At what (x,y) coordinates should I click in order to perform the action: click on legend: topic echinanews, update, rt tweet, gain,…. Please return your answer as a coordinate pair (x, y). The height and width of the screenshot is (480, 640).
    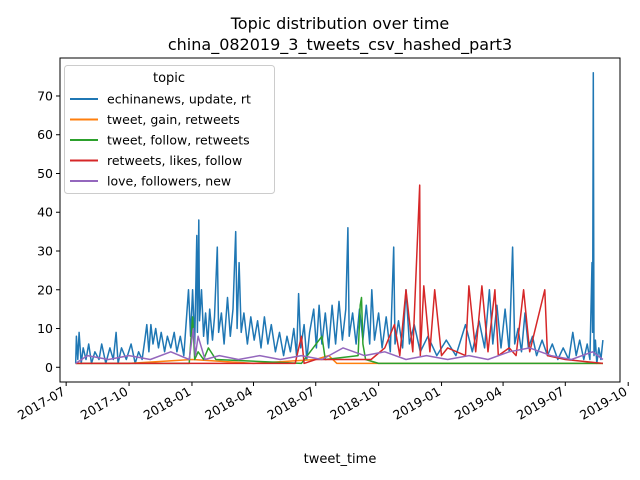
    Looking at the image, I should click on (169, 129).